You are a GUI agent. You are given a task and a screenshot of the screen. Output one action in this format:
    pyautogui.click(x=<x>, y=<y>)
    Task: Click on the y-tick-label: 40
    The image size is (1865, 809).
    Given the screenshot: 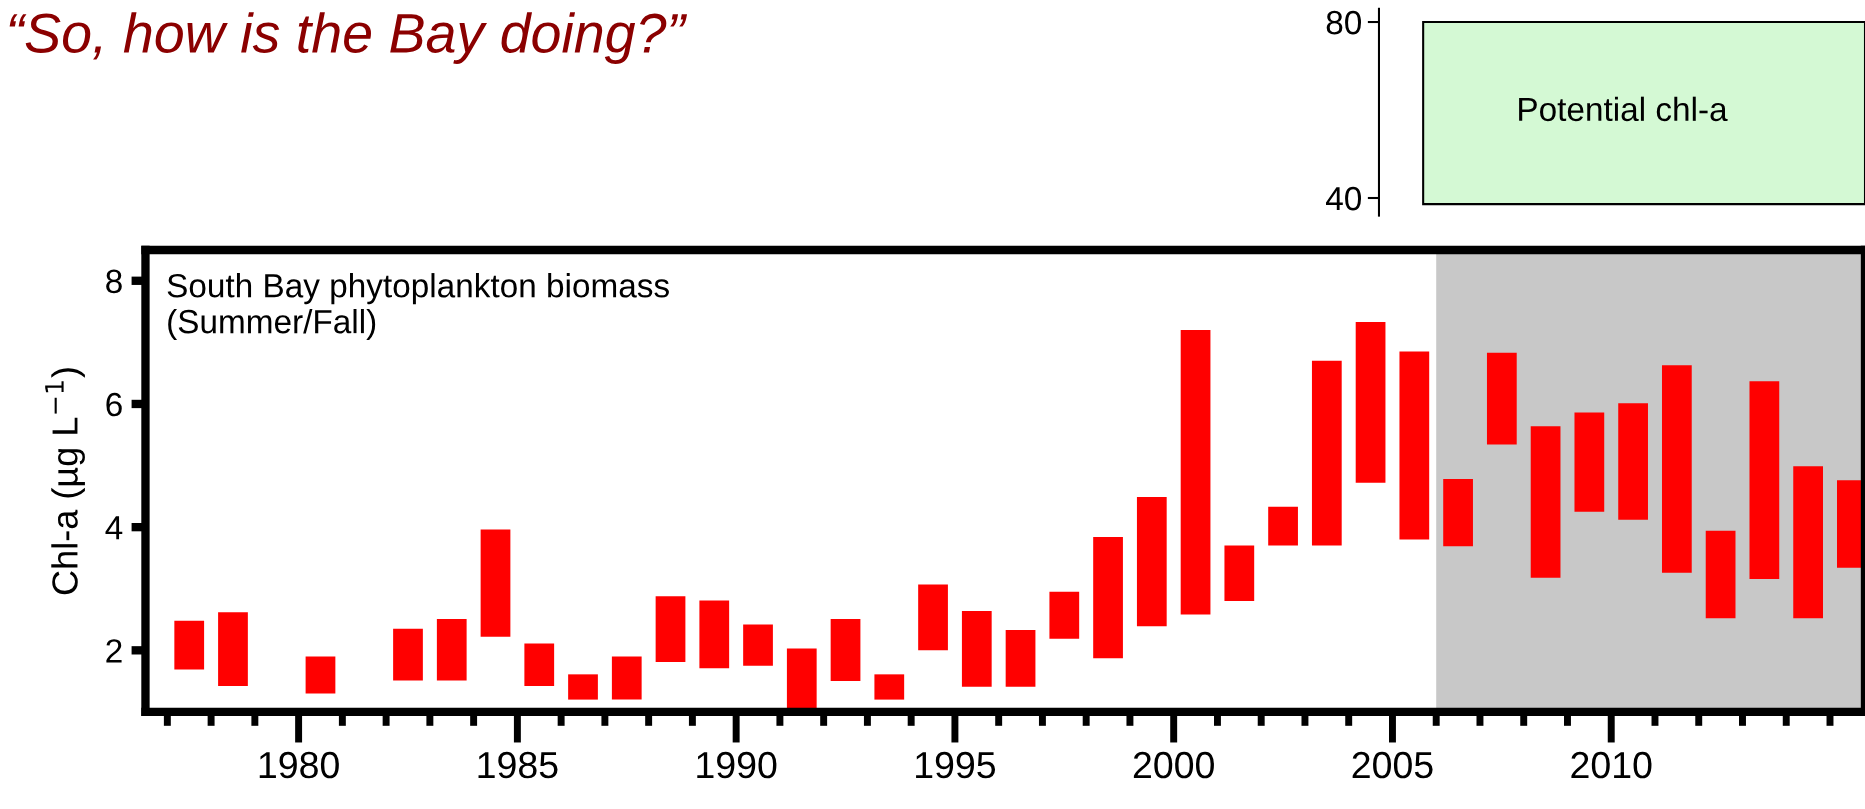 What is the action you would take?
    pyautogui.click(x=1344, y=198)
    